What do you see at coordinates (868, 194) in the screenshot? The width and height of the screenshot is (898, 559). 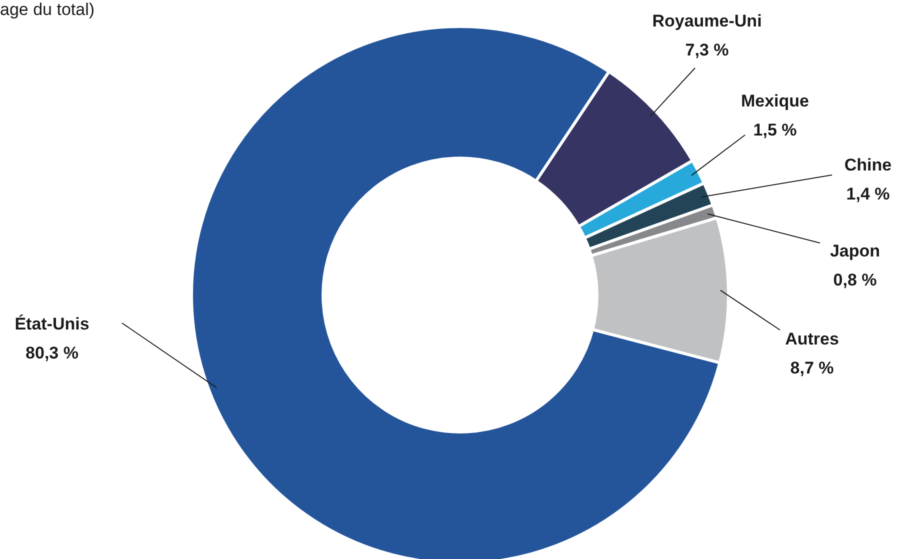 I see `data-label: 1,4 %` at bounding box center [868, 194].